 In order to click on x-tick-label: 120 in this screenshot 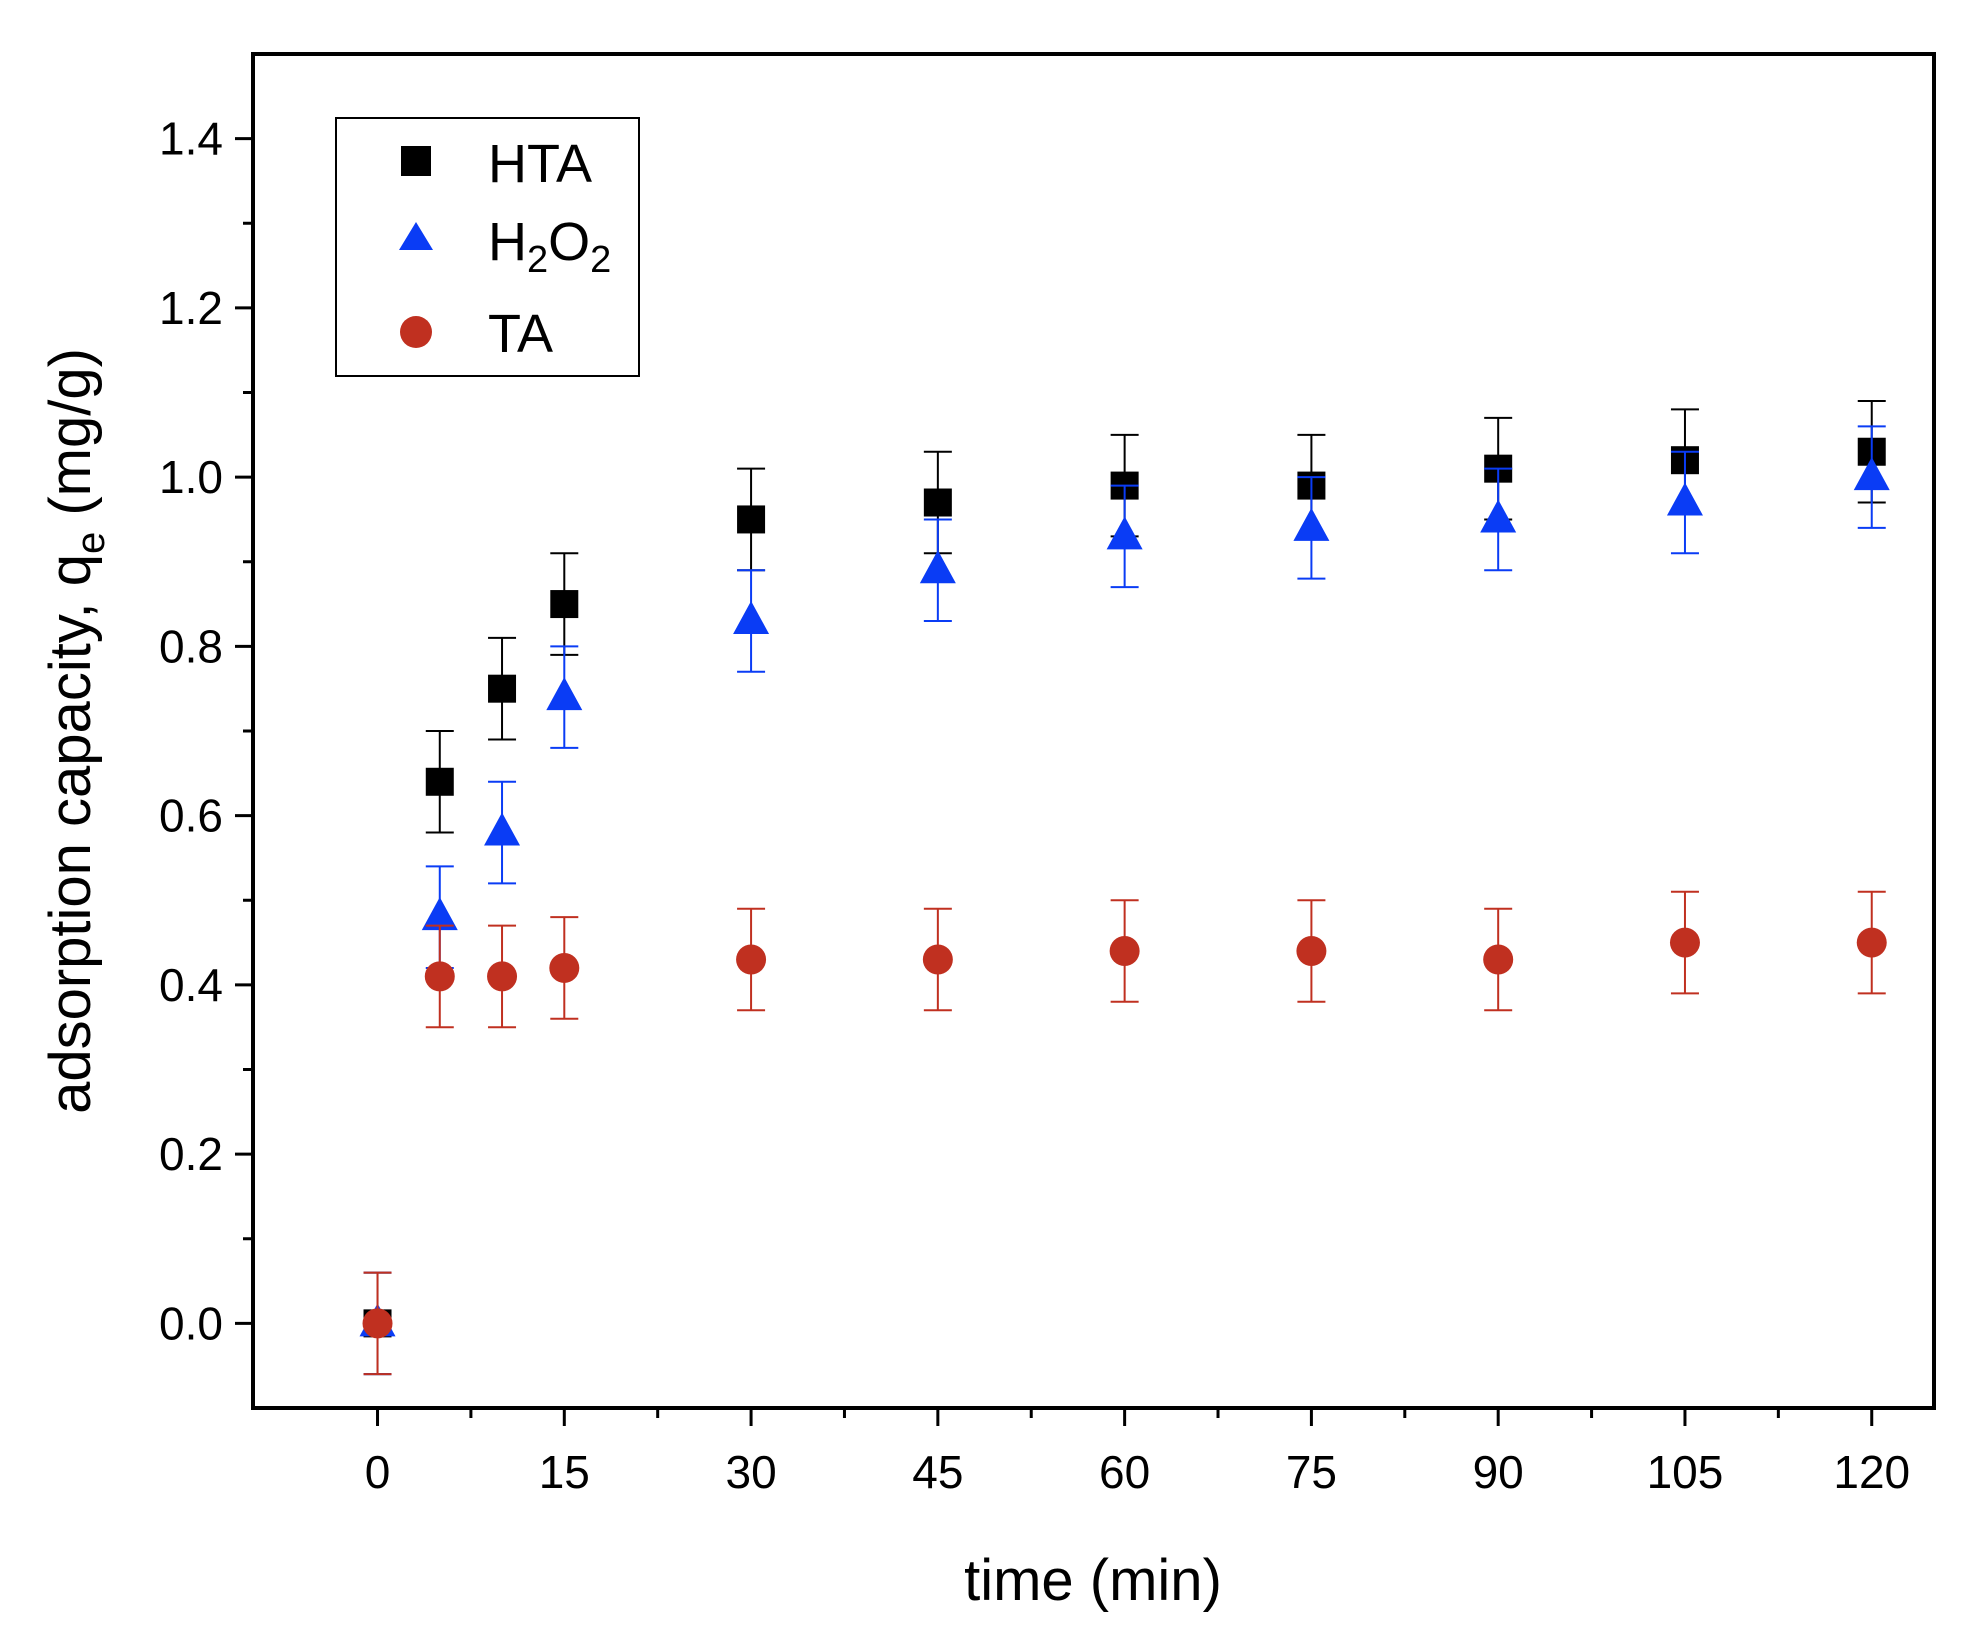, I will do `click(1871, 1472)`.